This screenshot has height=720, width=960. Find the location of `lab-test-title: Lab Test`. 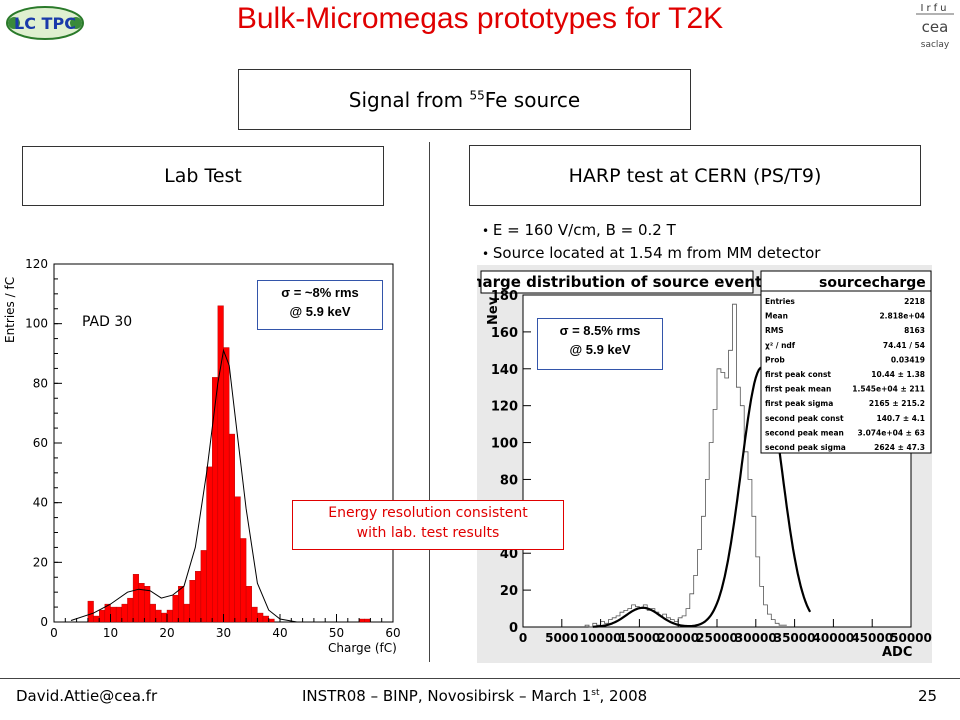

lab-test-title: Lab Test is located at coordinates (203, 176).